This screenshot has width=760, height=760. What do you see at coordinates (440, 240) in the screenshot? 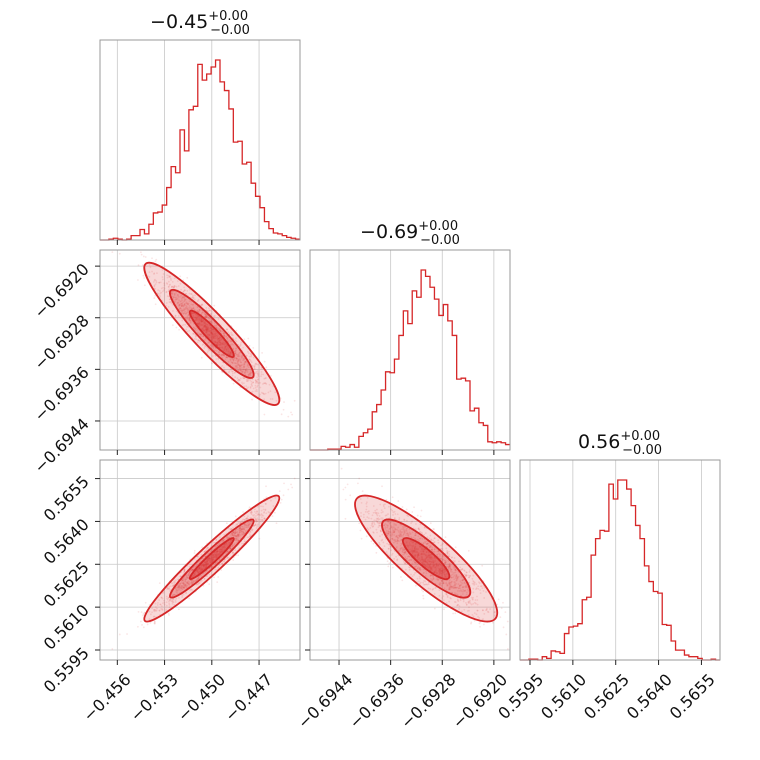
I see `title-minus: −0.00` at bounding box center [440, 240].